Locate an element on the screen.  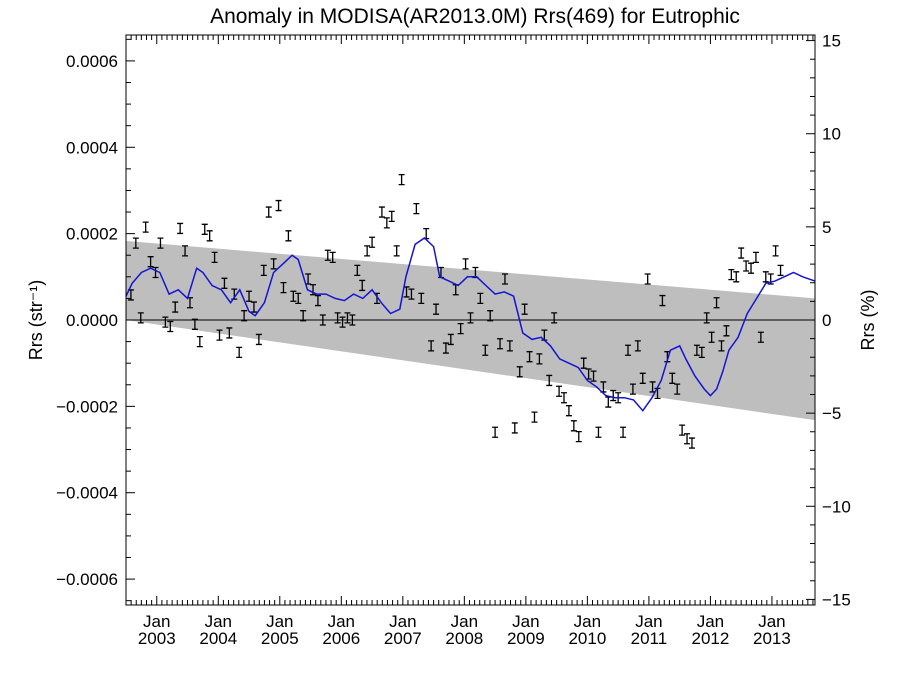
x-tick-month-5: Jan is located at coordinates (464, 621).